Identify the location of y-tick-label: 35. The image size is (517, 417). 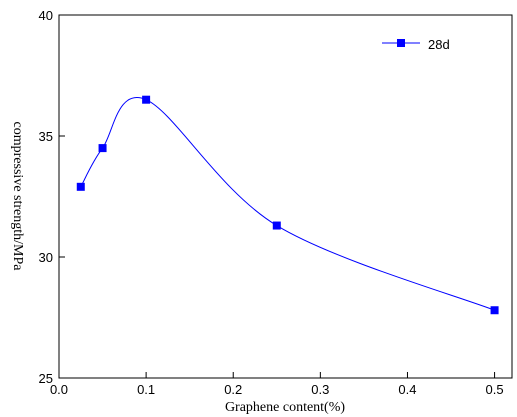
(46, 136).